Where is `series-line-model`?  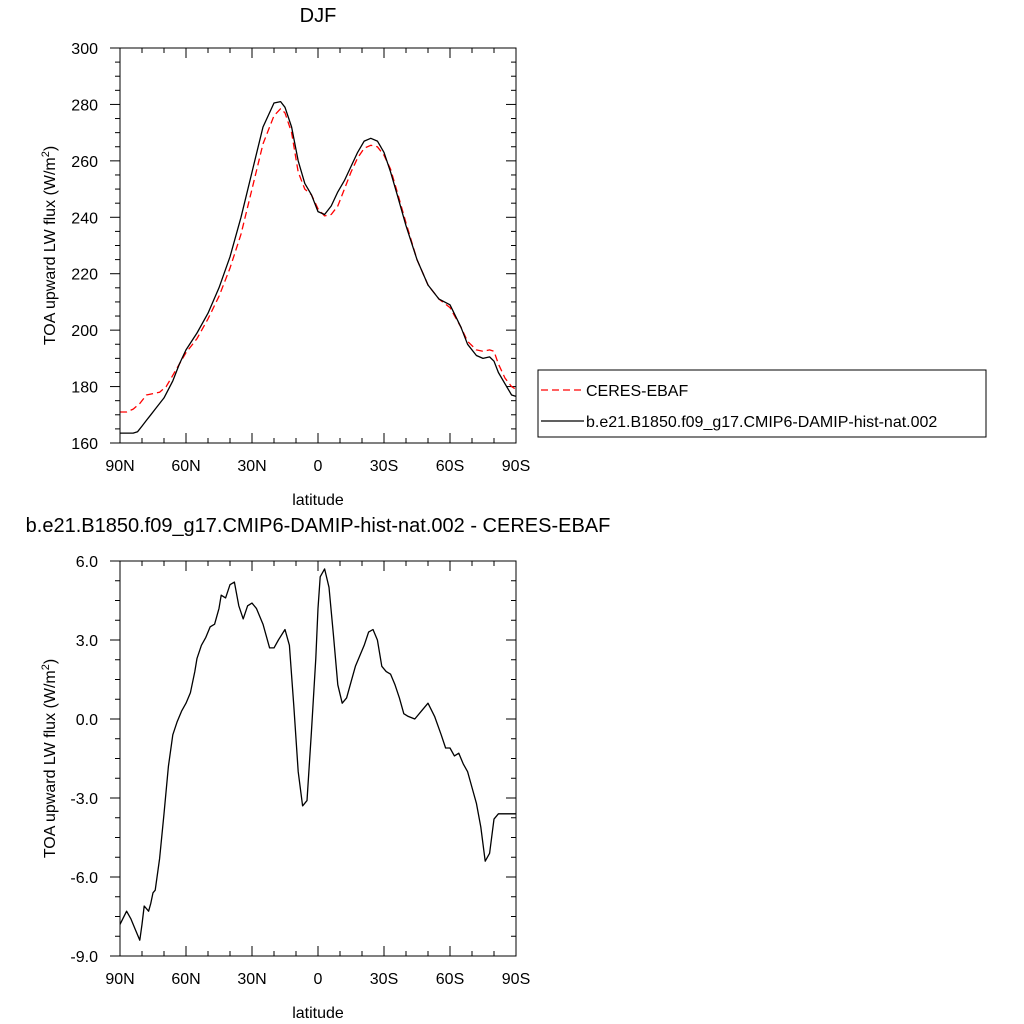 series-line-model is located at coordinates (318, 267).